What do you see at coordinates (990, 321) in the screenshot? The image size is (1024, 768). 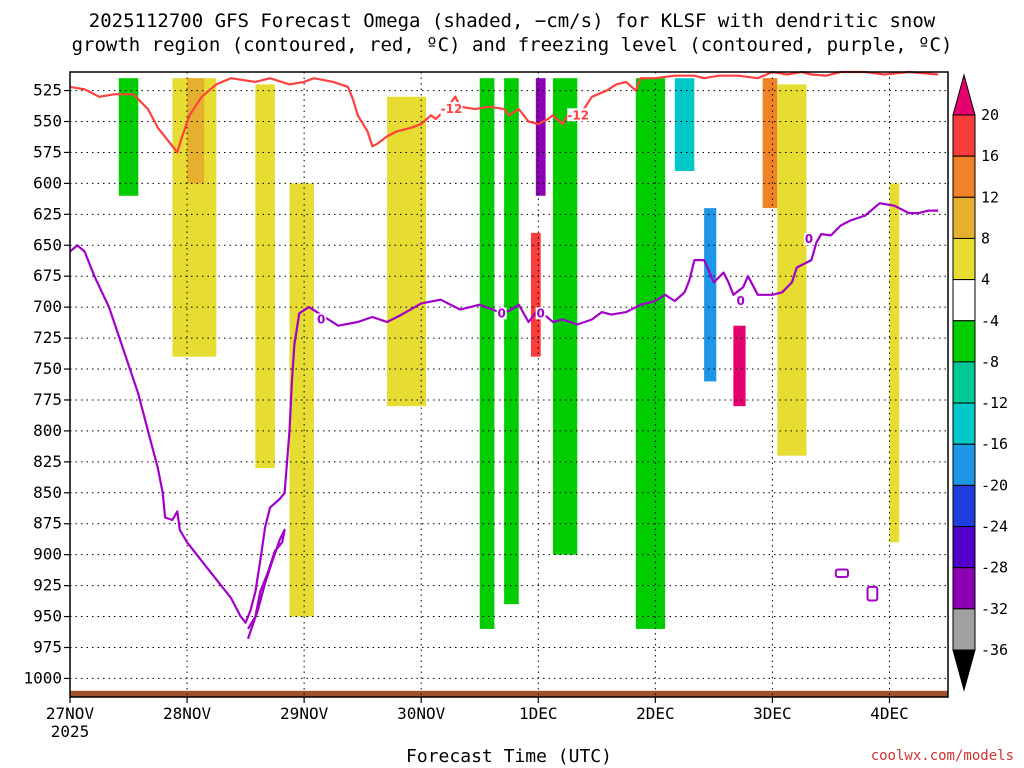 I see `colorbar-label--4: -4` at bounding box center [990, 321].